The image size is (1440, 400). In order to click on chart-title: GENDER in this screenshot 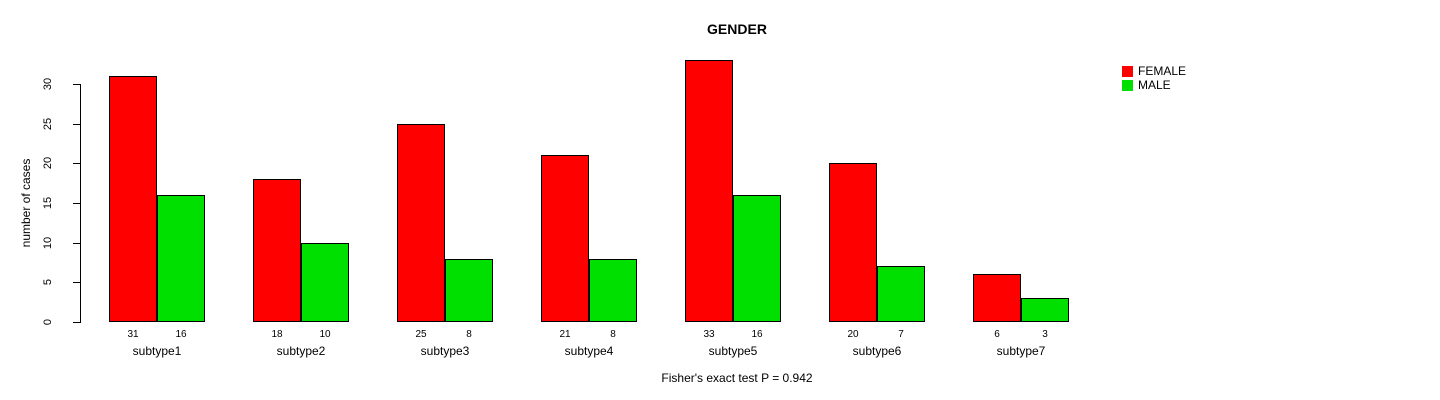, I will do `click(737, 29)`.